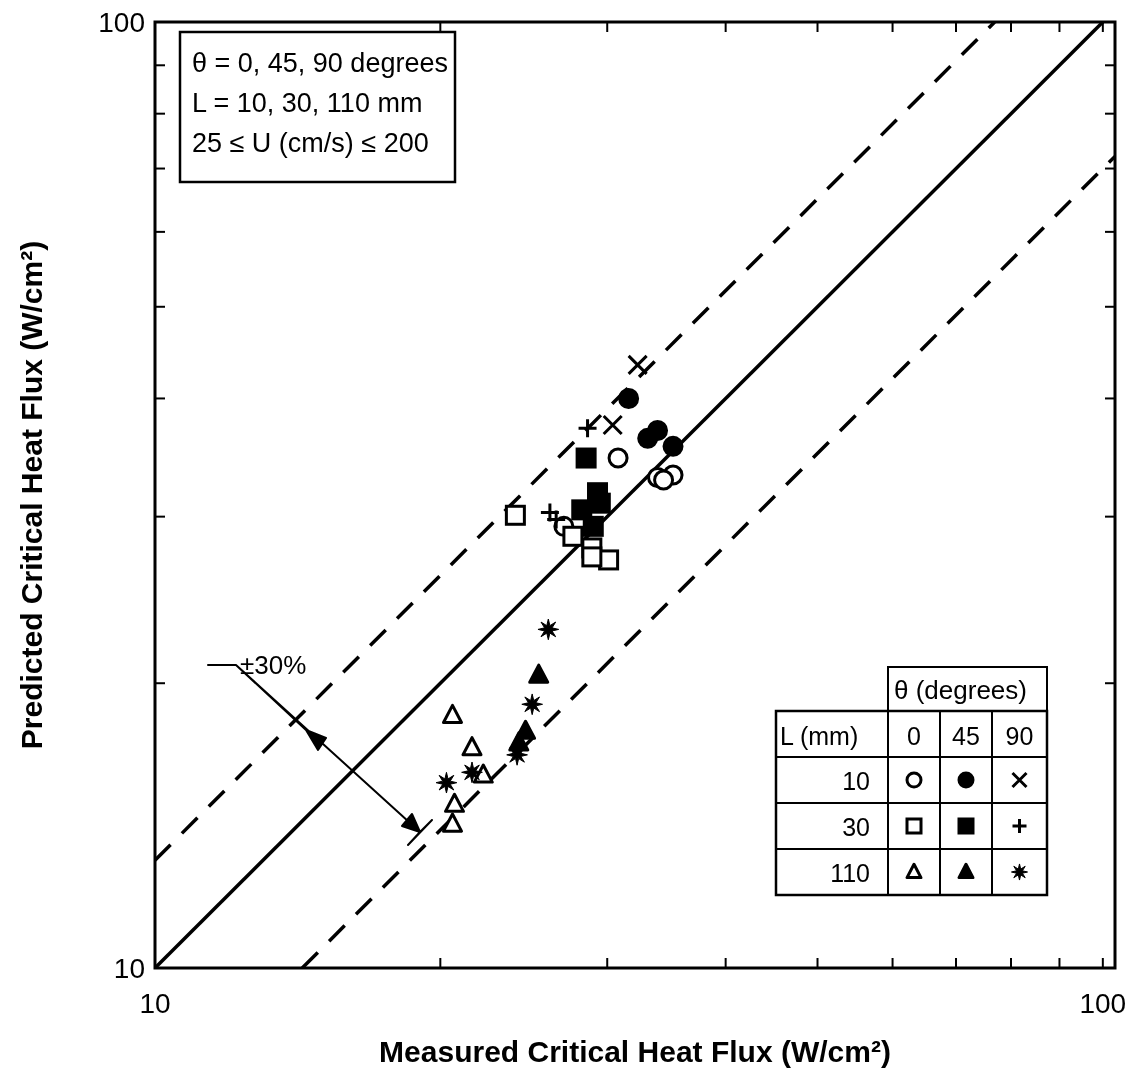 This screenshot has width=1129, height=1088. Describe the element at coordinates (307, 103) in the screenshot. I see `annotation: L = 10, 30, 110 mm` at that location.